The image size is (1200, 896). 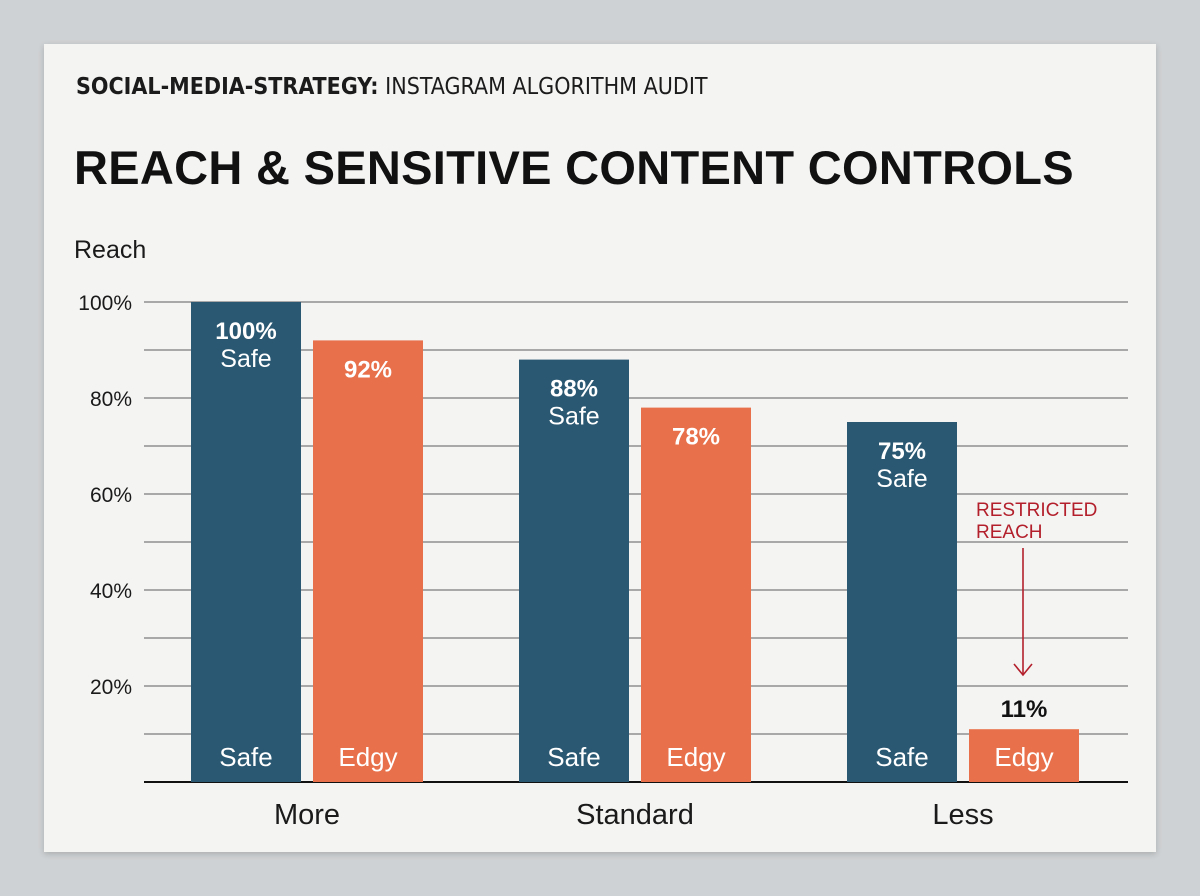 I want to click on bar-safe-less, so click(x=902, y=602).